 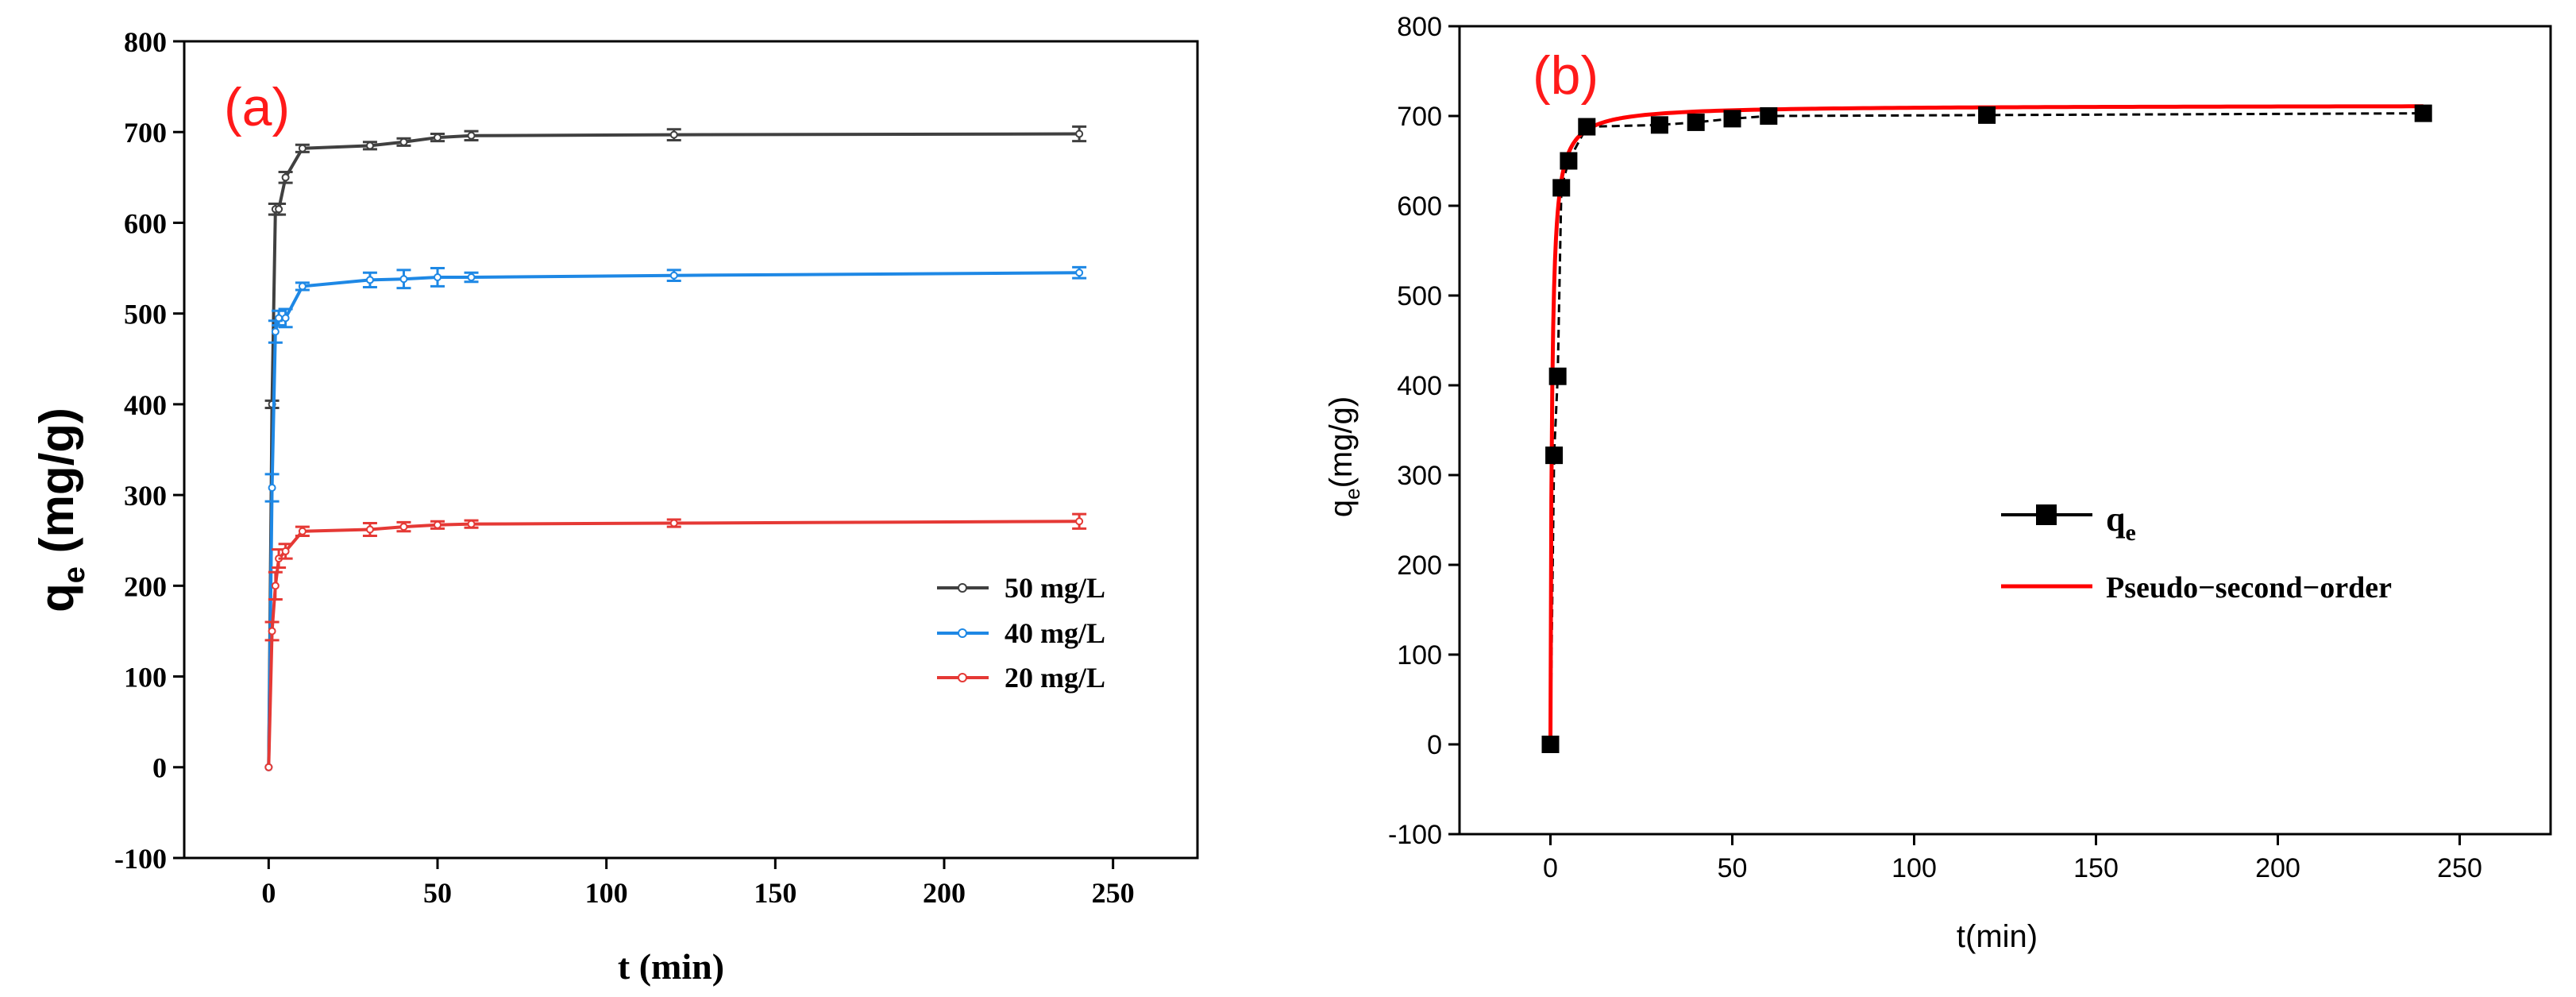 I want to click on y-axis-label-b: qe(mg/g), so click(x=1344, y=456).